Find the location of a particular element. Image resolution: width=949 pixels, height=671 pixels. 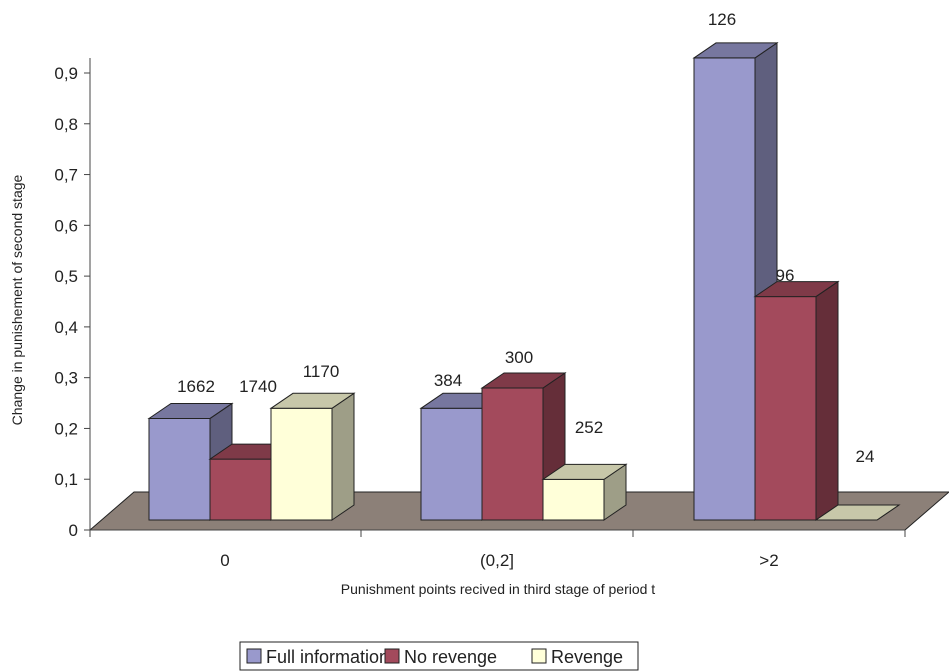

data-label: 96 is located at coordinates (785, 275).